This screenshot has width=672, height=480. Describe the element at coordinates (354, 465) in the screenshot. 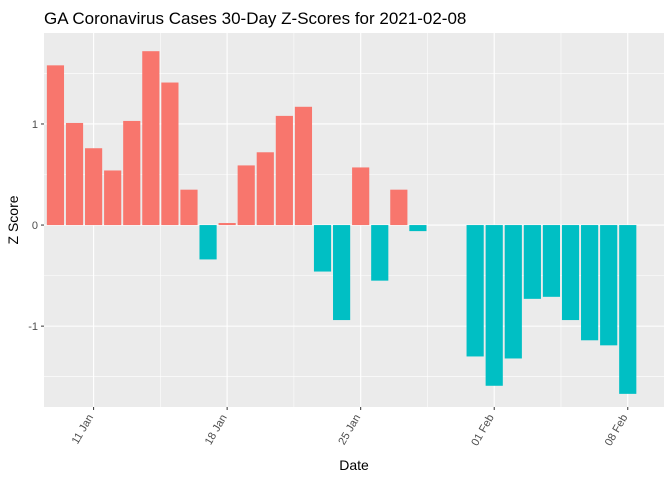

I see `x-axis-title: Date` at that location.